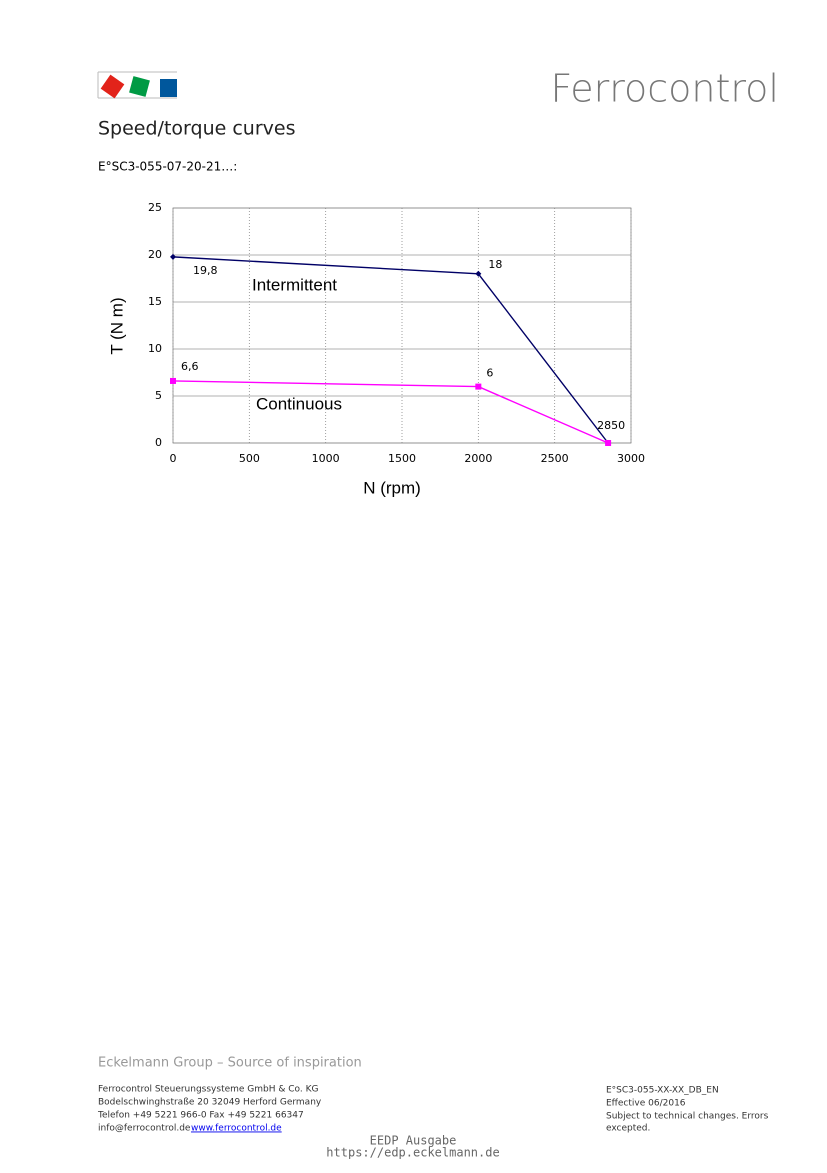  What do you see at coordinates (155, 207) in the screenshot?
I see `y-tick-label: 25` at bounding box center [155, 207].